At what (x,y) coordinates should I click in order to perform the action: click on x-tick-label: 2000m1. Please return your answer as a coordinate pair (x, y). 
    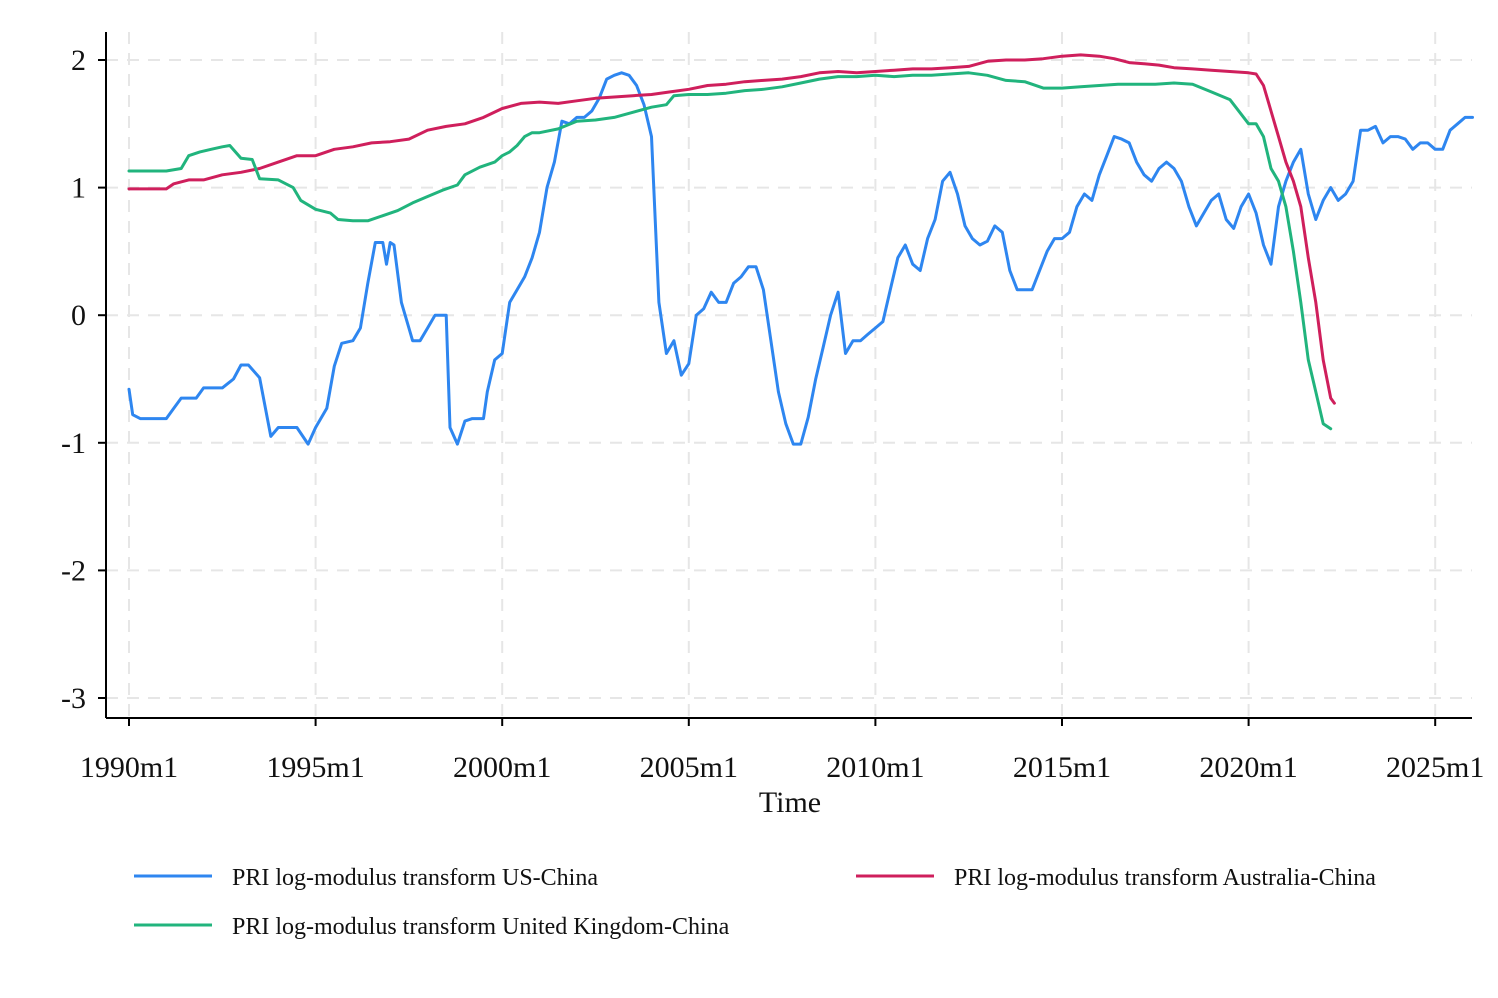
    Looking at the image, I should click on (502, 767).